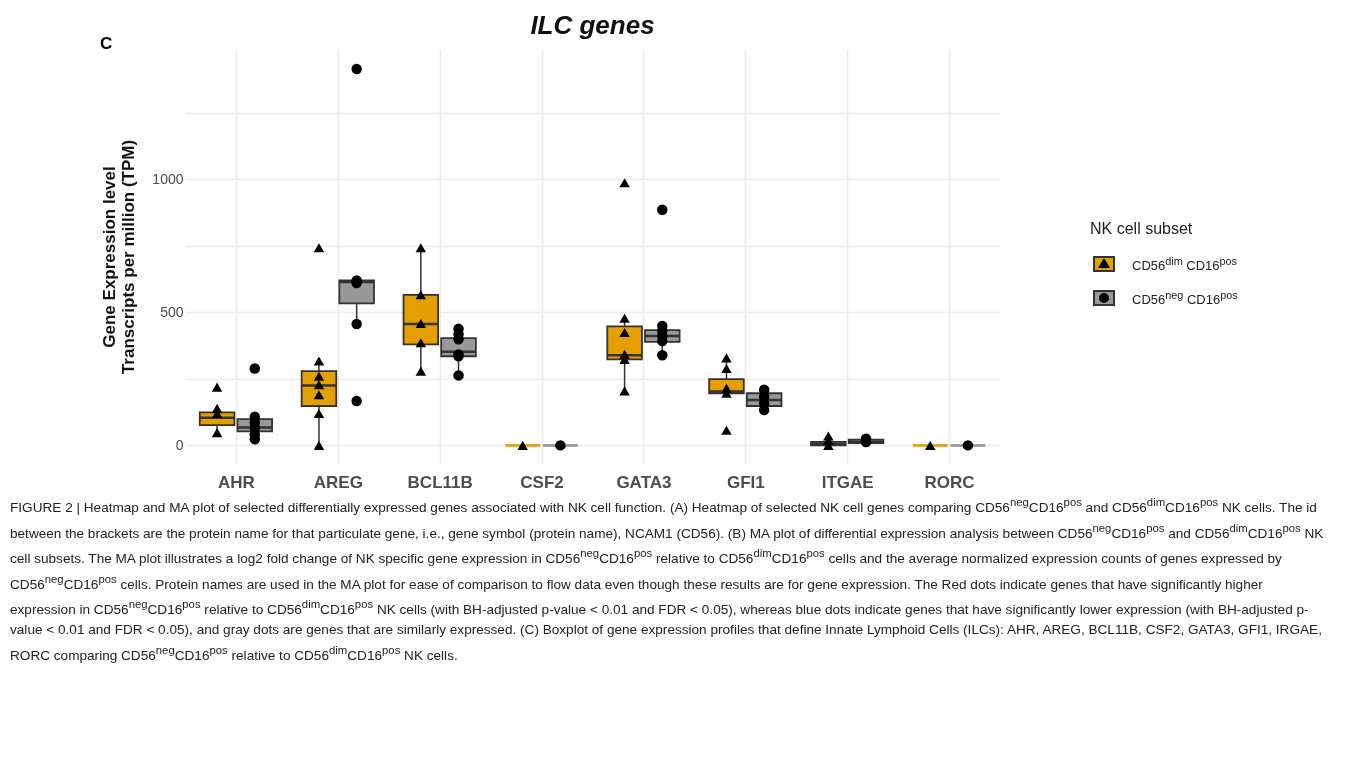  What do you see at coordinates (440, 482) in the screenshot?
I see `x-tick-label: BCL11B` at bounding box center [440, 482].